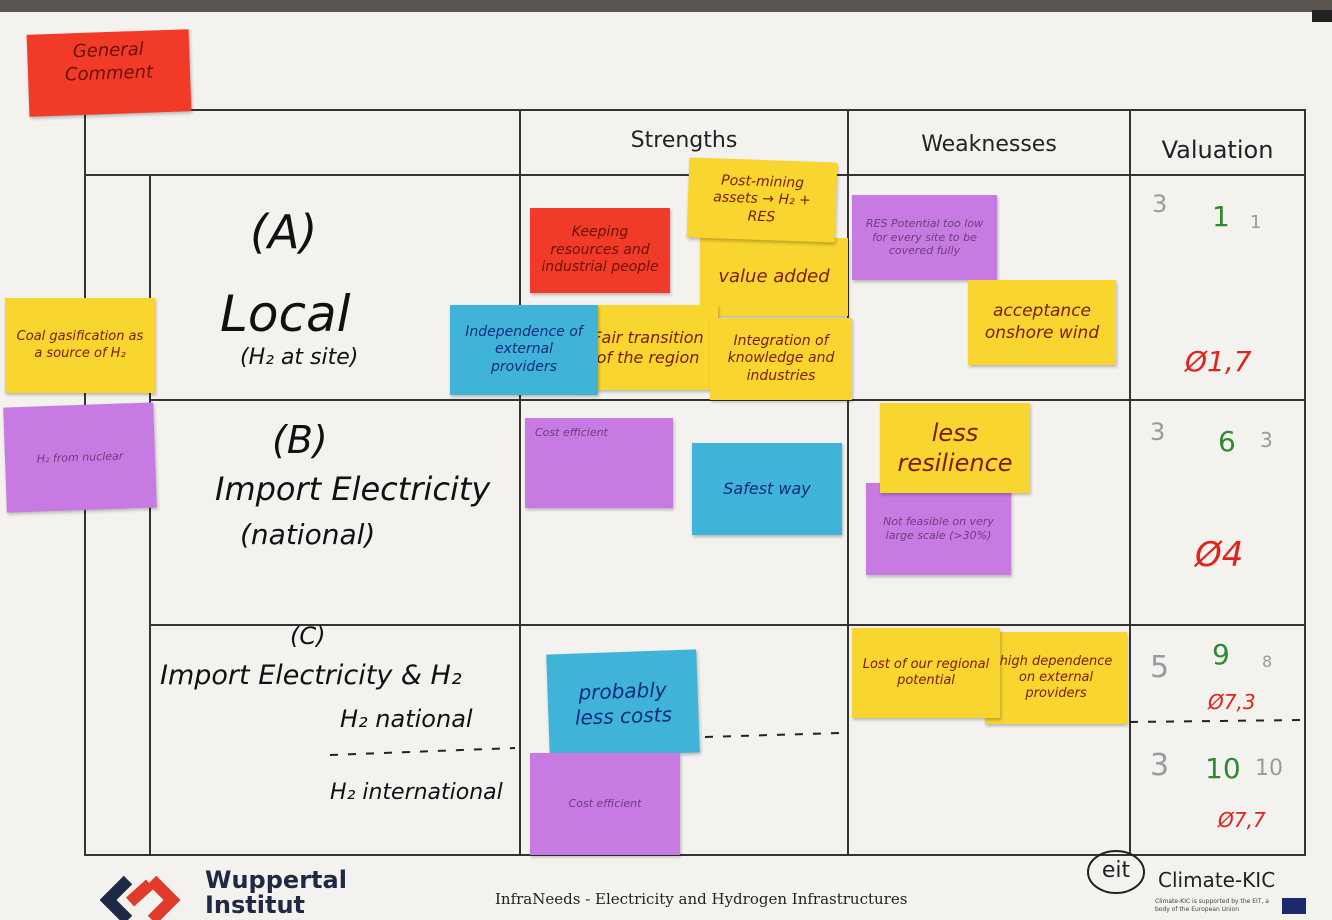 The width and height of the screenshot is (1332, 920). What do you see at coordinates (648, 347) in the screenshot?
I see `sticky-note: Fair transition of the region` at bounding box center [648, 347].